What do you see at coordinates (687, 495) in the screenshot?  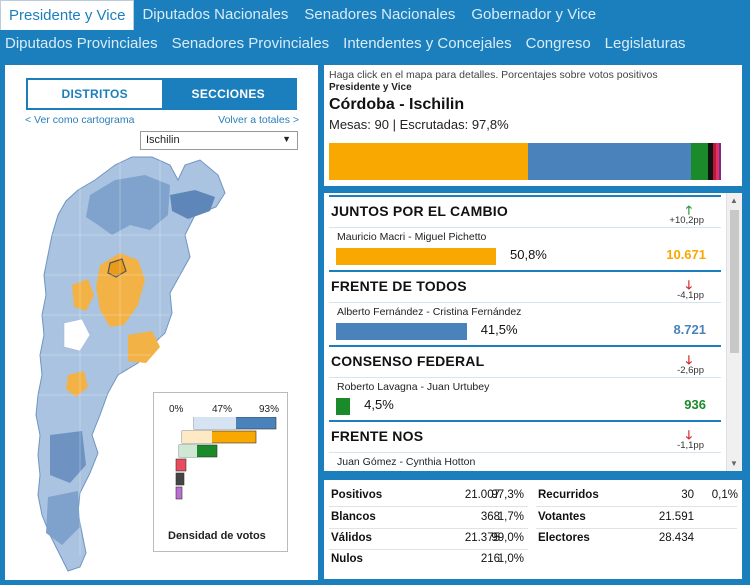 I see `stat-recurridos-value: 30` at bounding box center [687, 495].